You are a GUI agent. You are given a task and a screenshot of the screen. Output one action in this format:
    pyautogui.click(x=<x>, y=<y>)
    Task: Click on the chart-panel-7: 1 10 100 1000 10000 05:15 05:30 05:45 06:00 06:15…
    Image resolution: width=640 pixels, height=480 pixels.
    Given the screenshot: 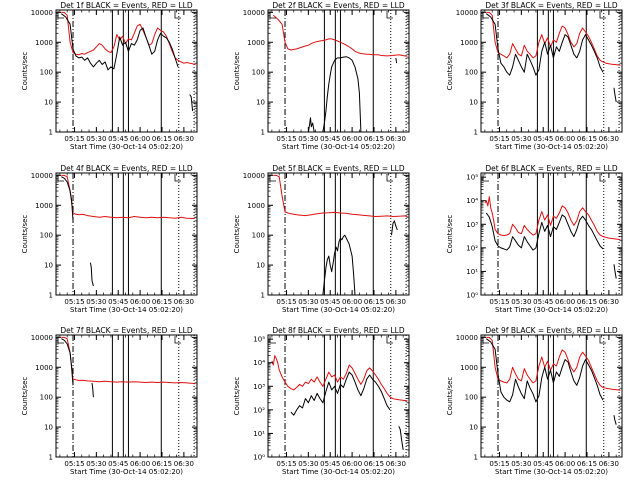 What is the action you would take?
    pyautogui.click(x=109, y=401)
    